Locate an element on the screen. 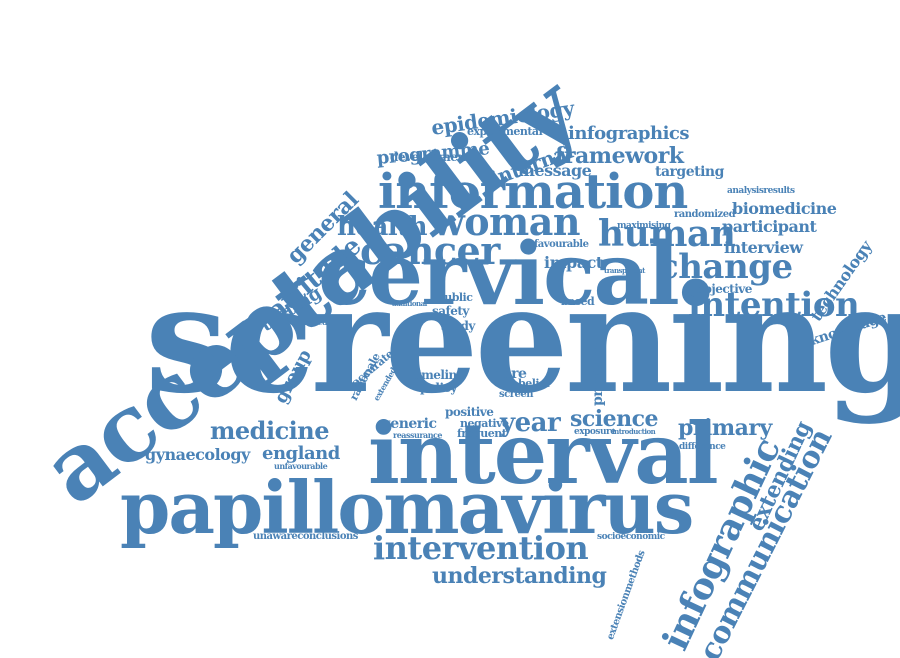  word-impact: impact is located at coordinates (573, 262).